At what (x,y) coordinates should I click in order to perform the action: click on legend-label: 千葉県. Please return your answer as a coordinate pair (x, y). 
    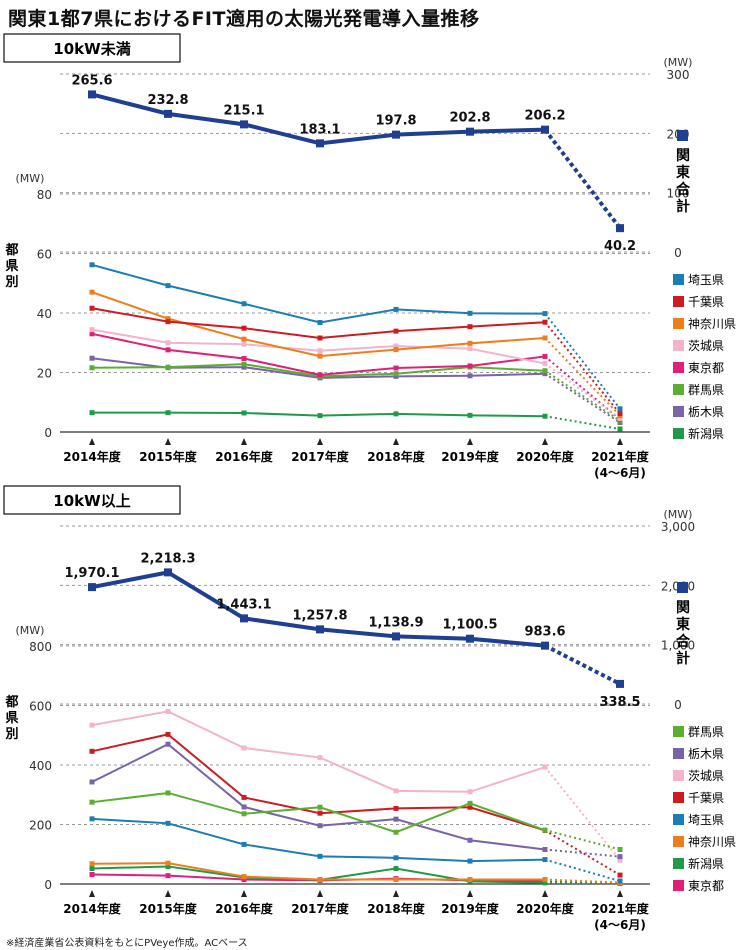
    Looking at the image, I should click on (706, 798).